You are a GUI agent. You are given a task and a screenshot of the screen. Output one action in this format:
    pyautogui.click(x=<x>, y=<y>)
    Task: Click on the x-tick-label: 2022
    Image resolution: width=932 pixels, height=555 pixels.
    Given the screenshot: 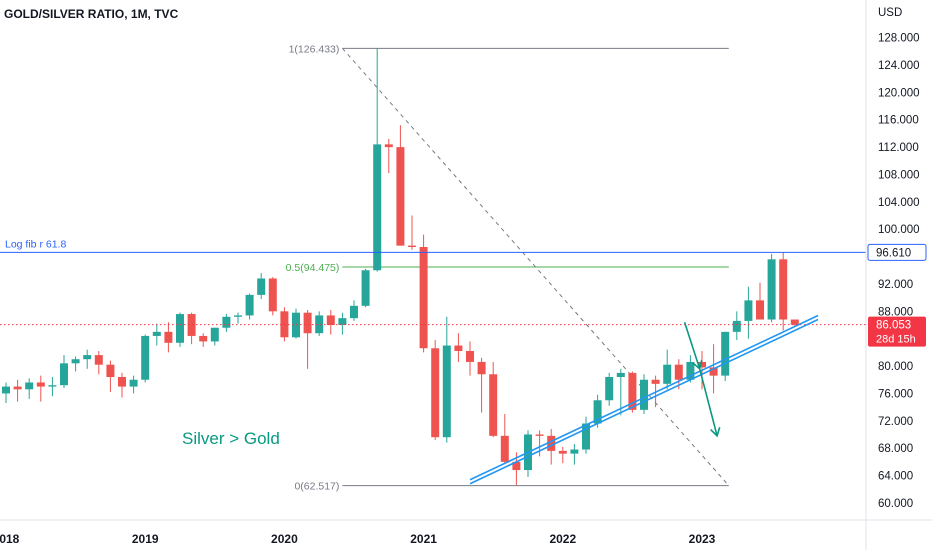 What is the action you would take?
    pyautogui.click(x=562, y=539)
    